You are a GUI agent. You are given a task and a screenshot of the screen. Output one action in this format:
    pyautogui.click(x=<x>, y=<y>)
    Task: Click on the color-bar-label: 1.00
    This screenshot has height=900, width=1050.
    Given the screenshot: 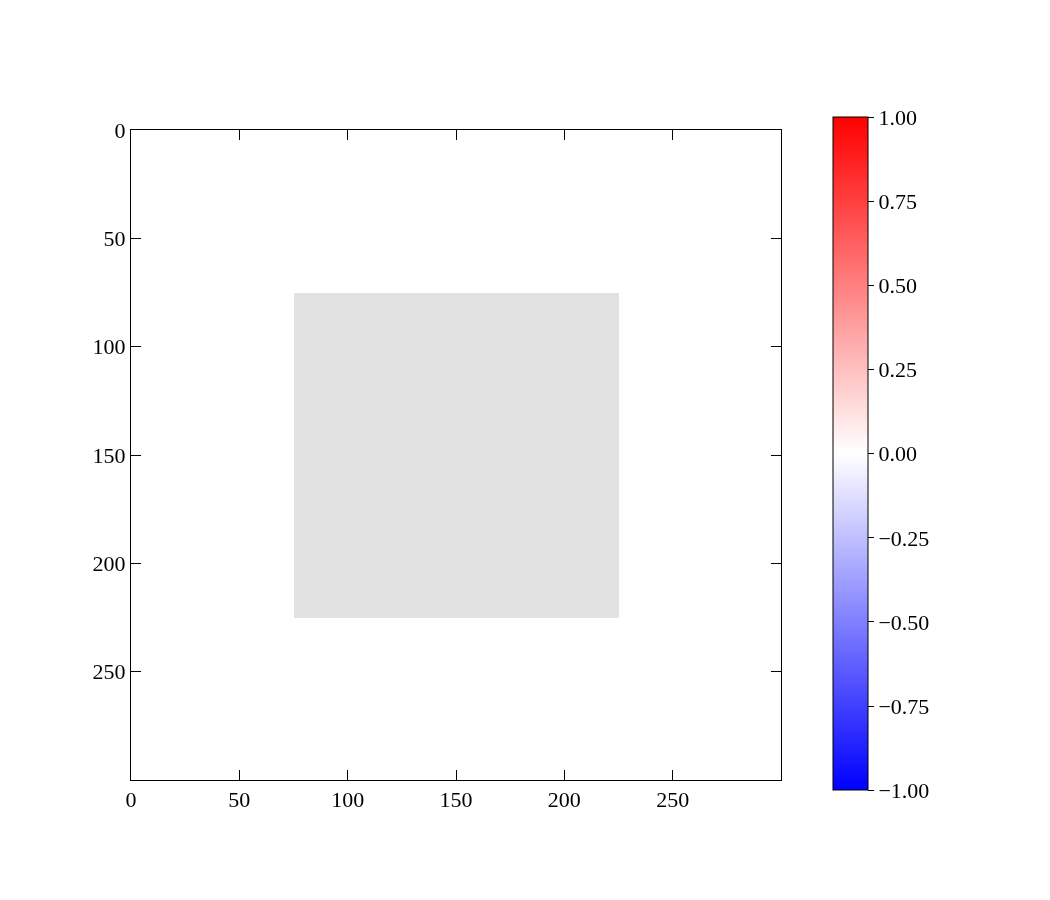 What is the action you would take?
    pyautogui.click(x=897, y=117)
    